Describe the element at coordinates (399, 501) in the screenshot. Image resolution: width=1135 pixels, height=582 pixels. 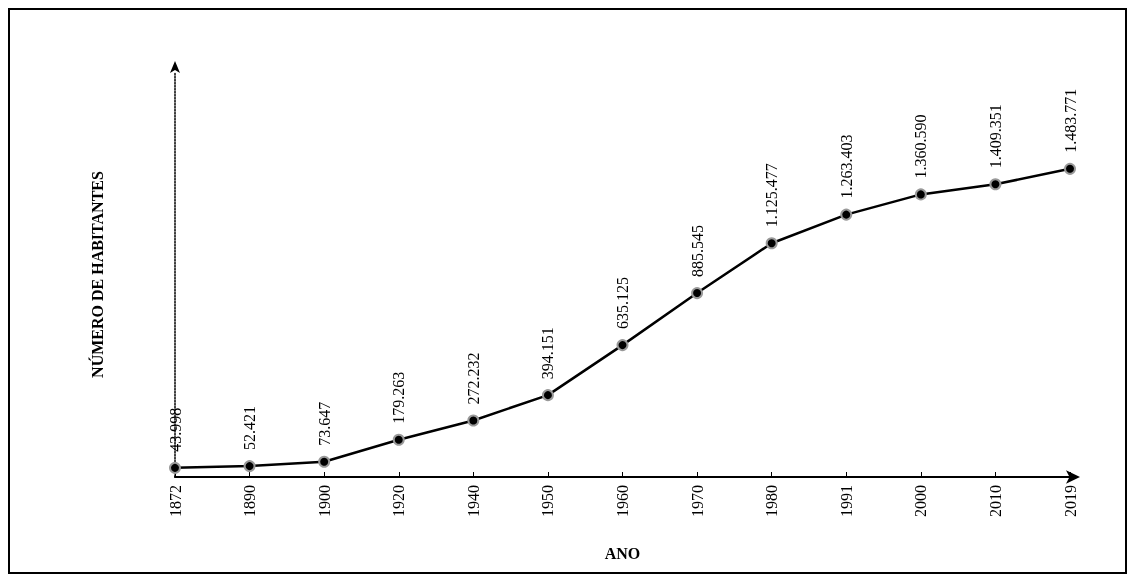
I see `x-tick-label: 1920` at that location.